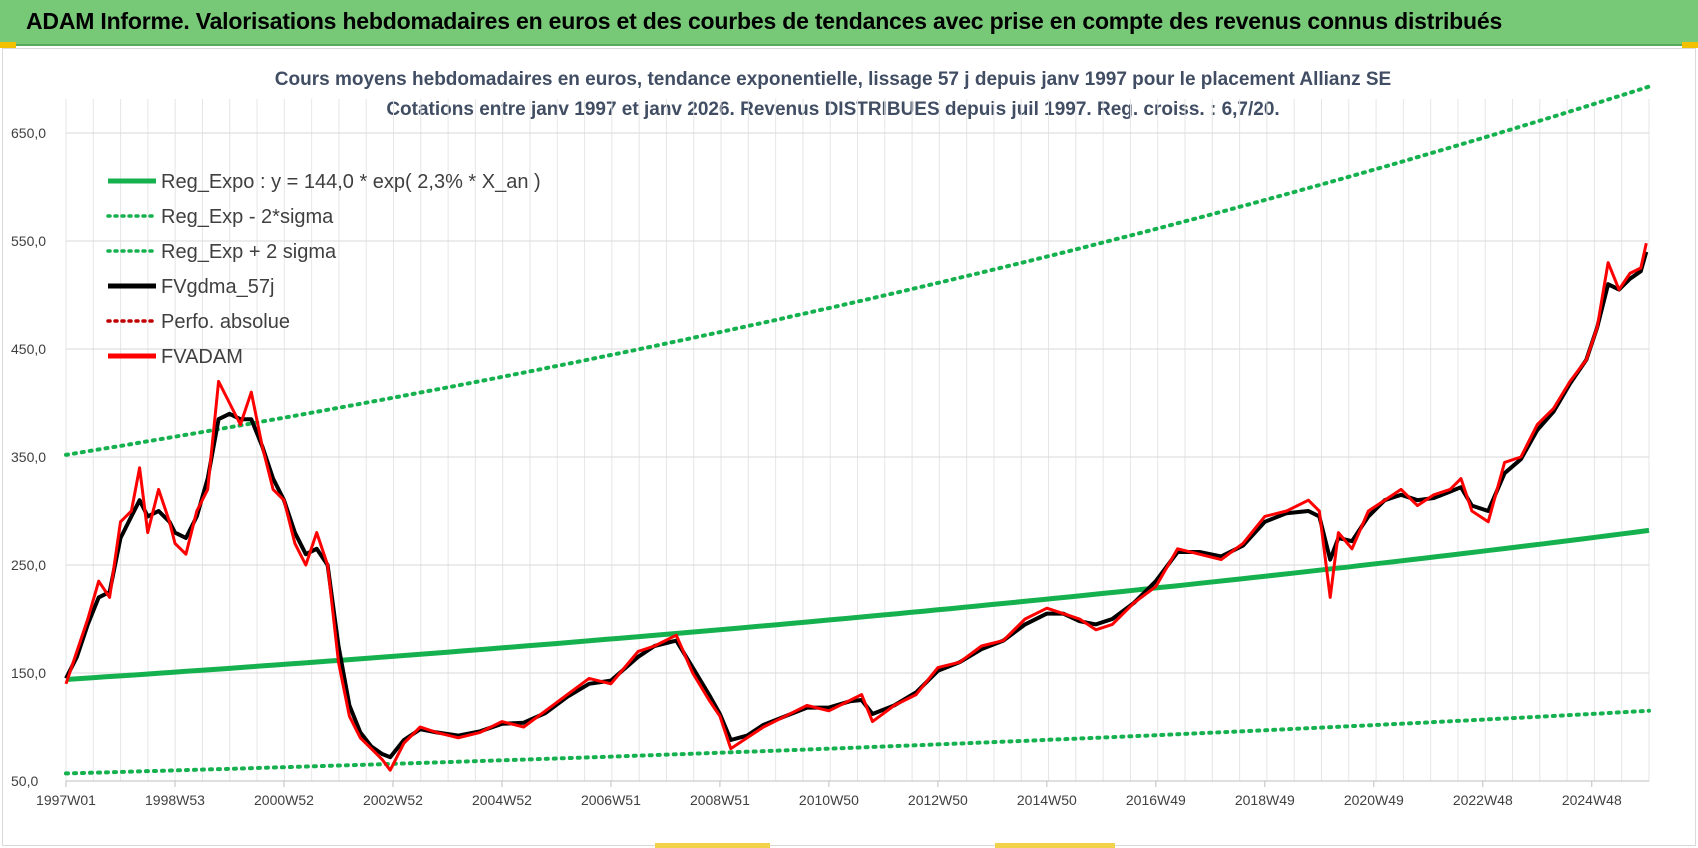  What do you see at coordinates (8, 45) in the screenshot?
I see `corner-marker-left` at bounding box center [8, 45].